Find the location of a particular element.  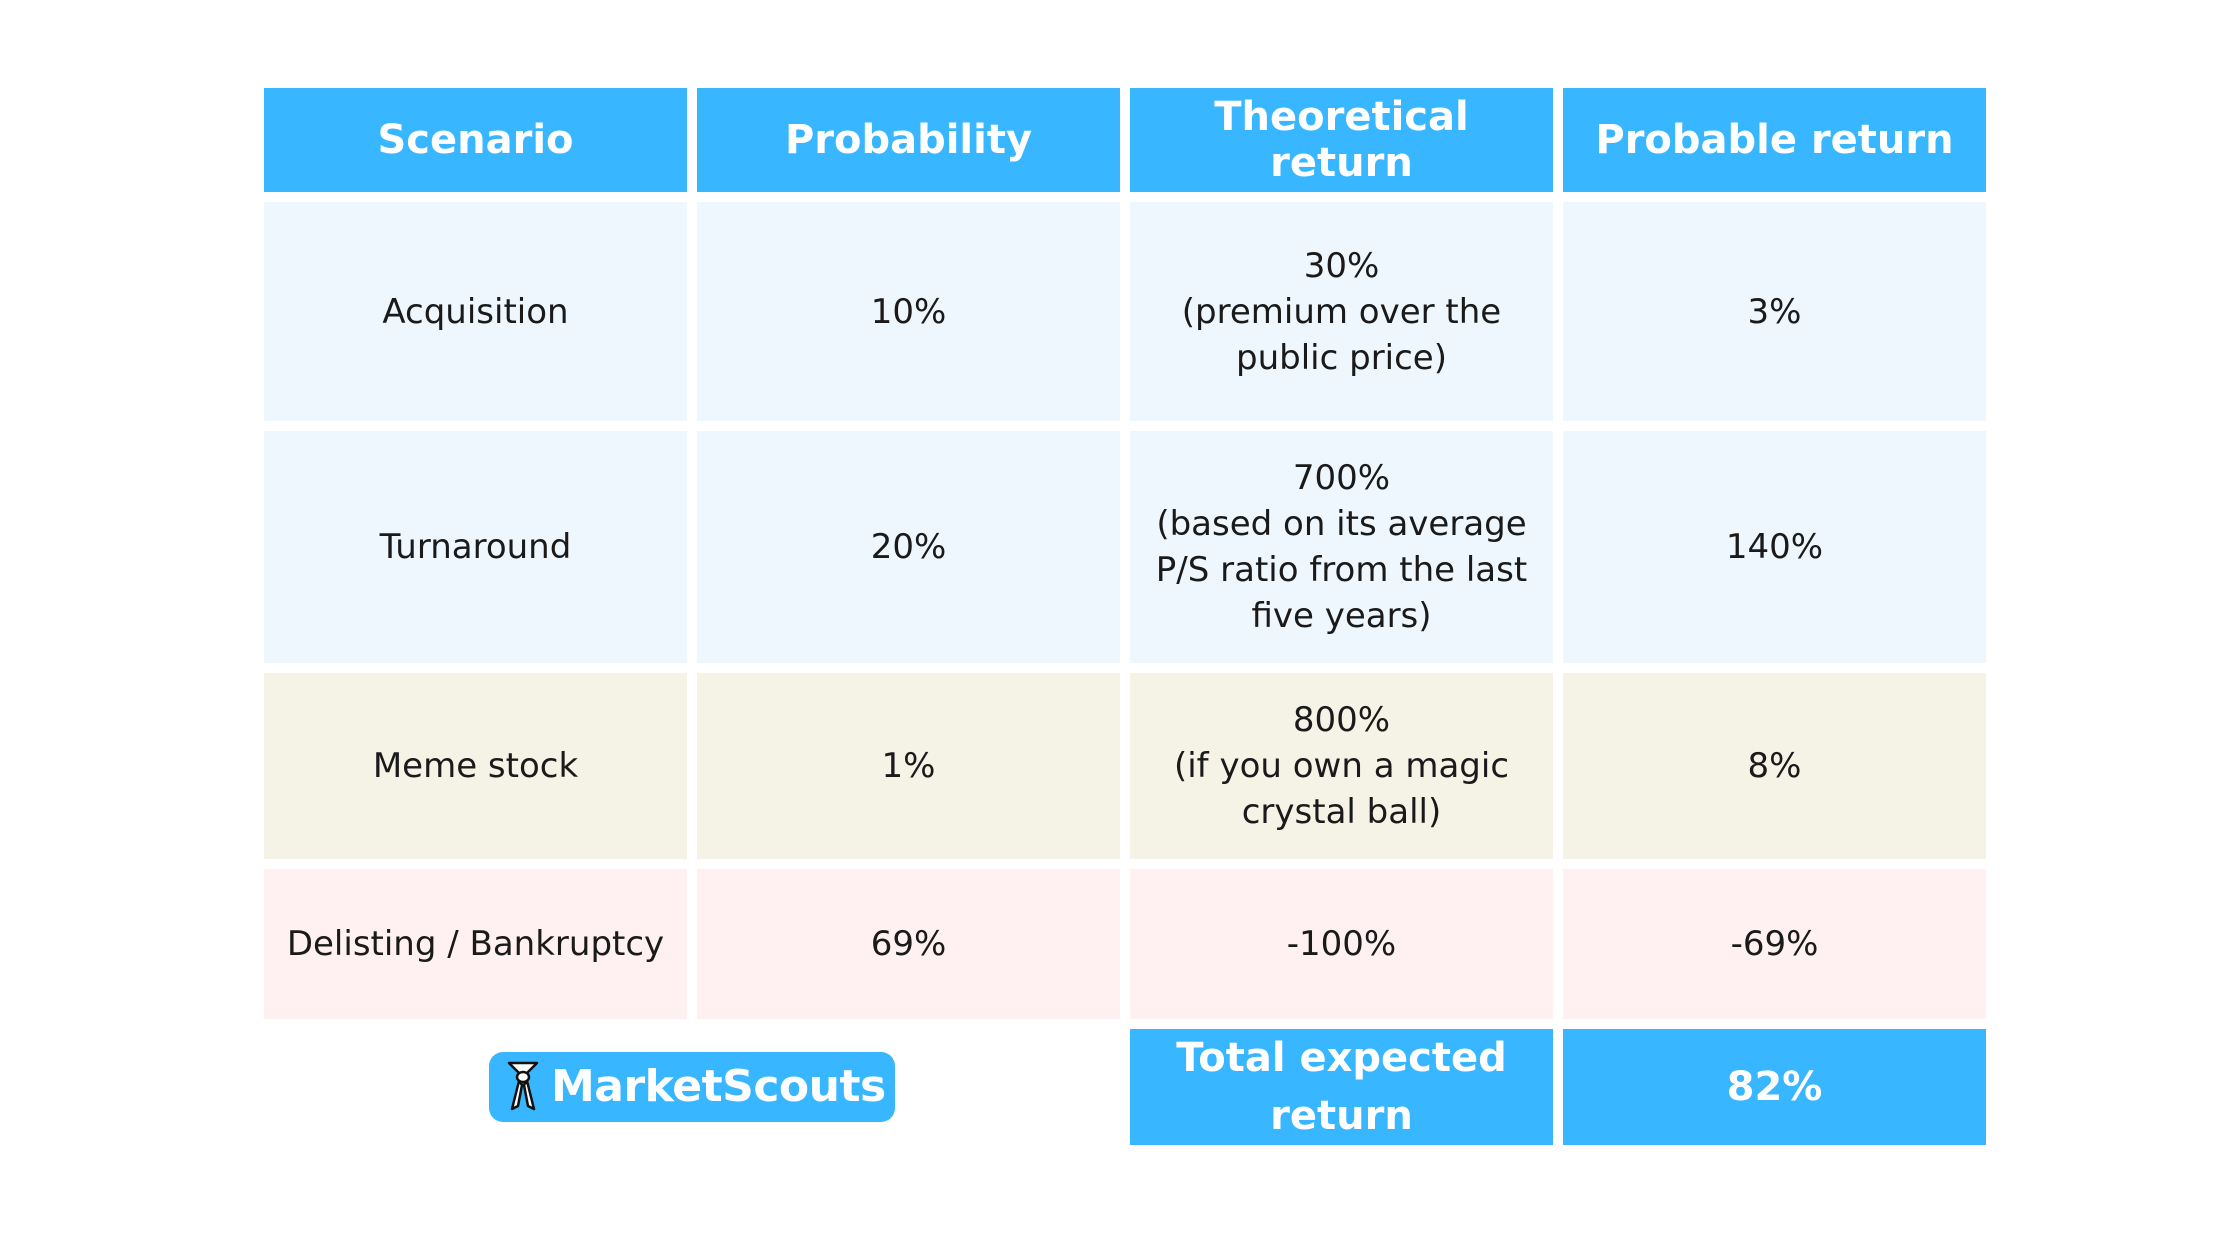

probable-return-cell: 3% is located at coordinates (1774, 311).